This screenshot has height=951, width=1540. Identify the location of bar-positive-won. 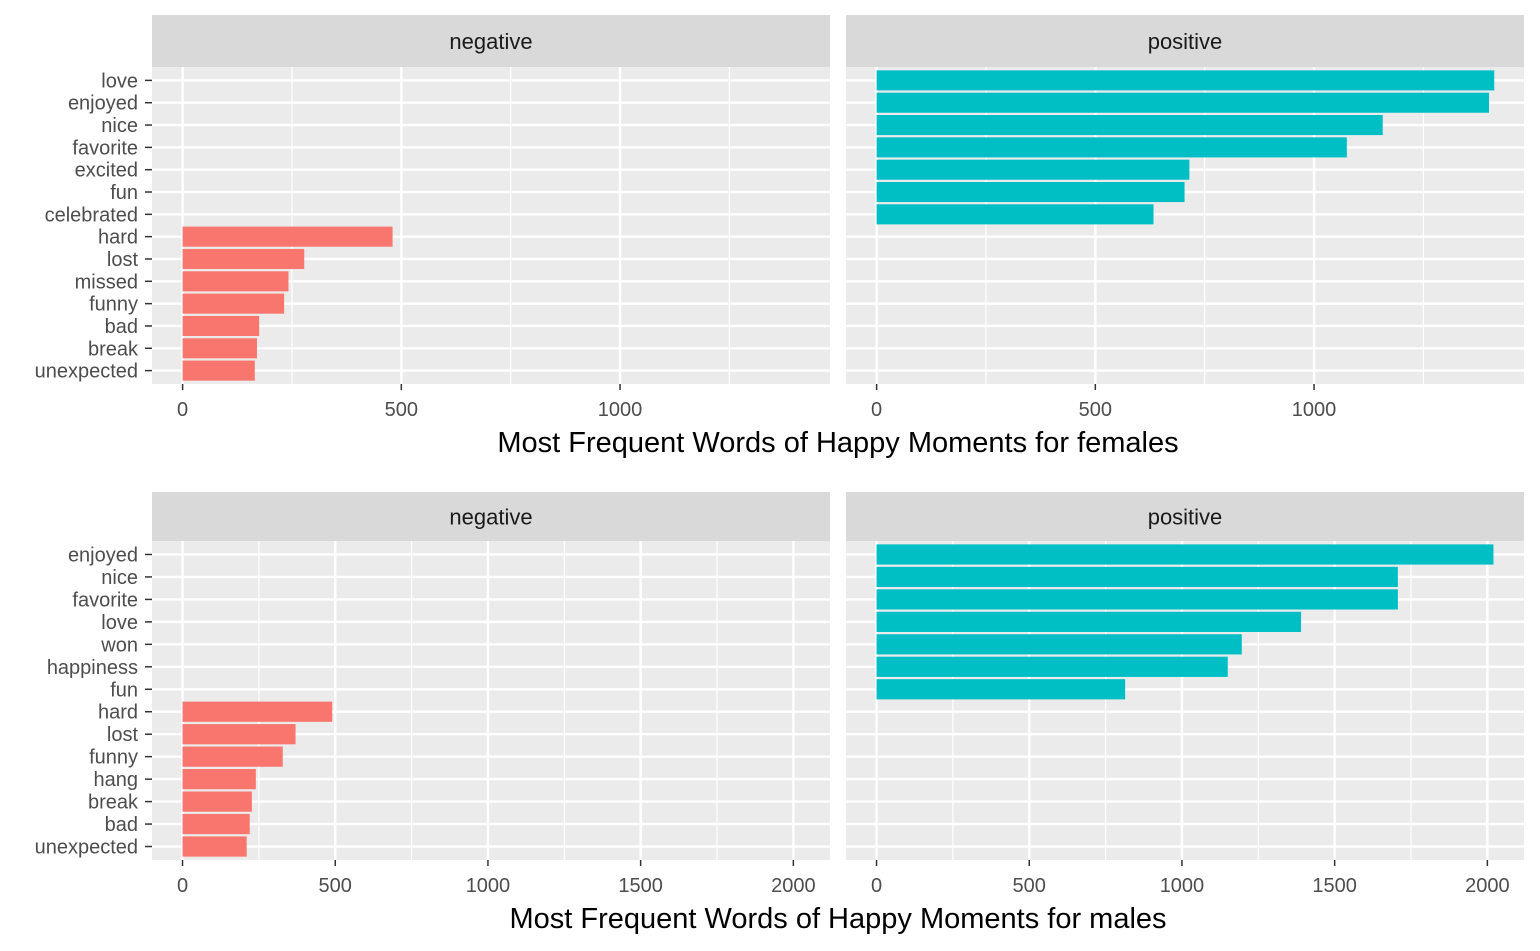
(1059, 644).